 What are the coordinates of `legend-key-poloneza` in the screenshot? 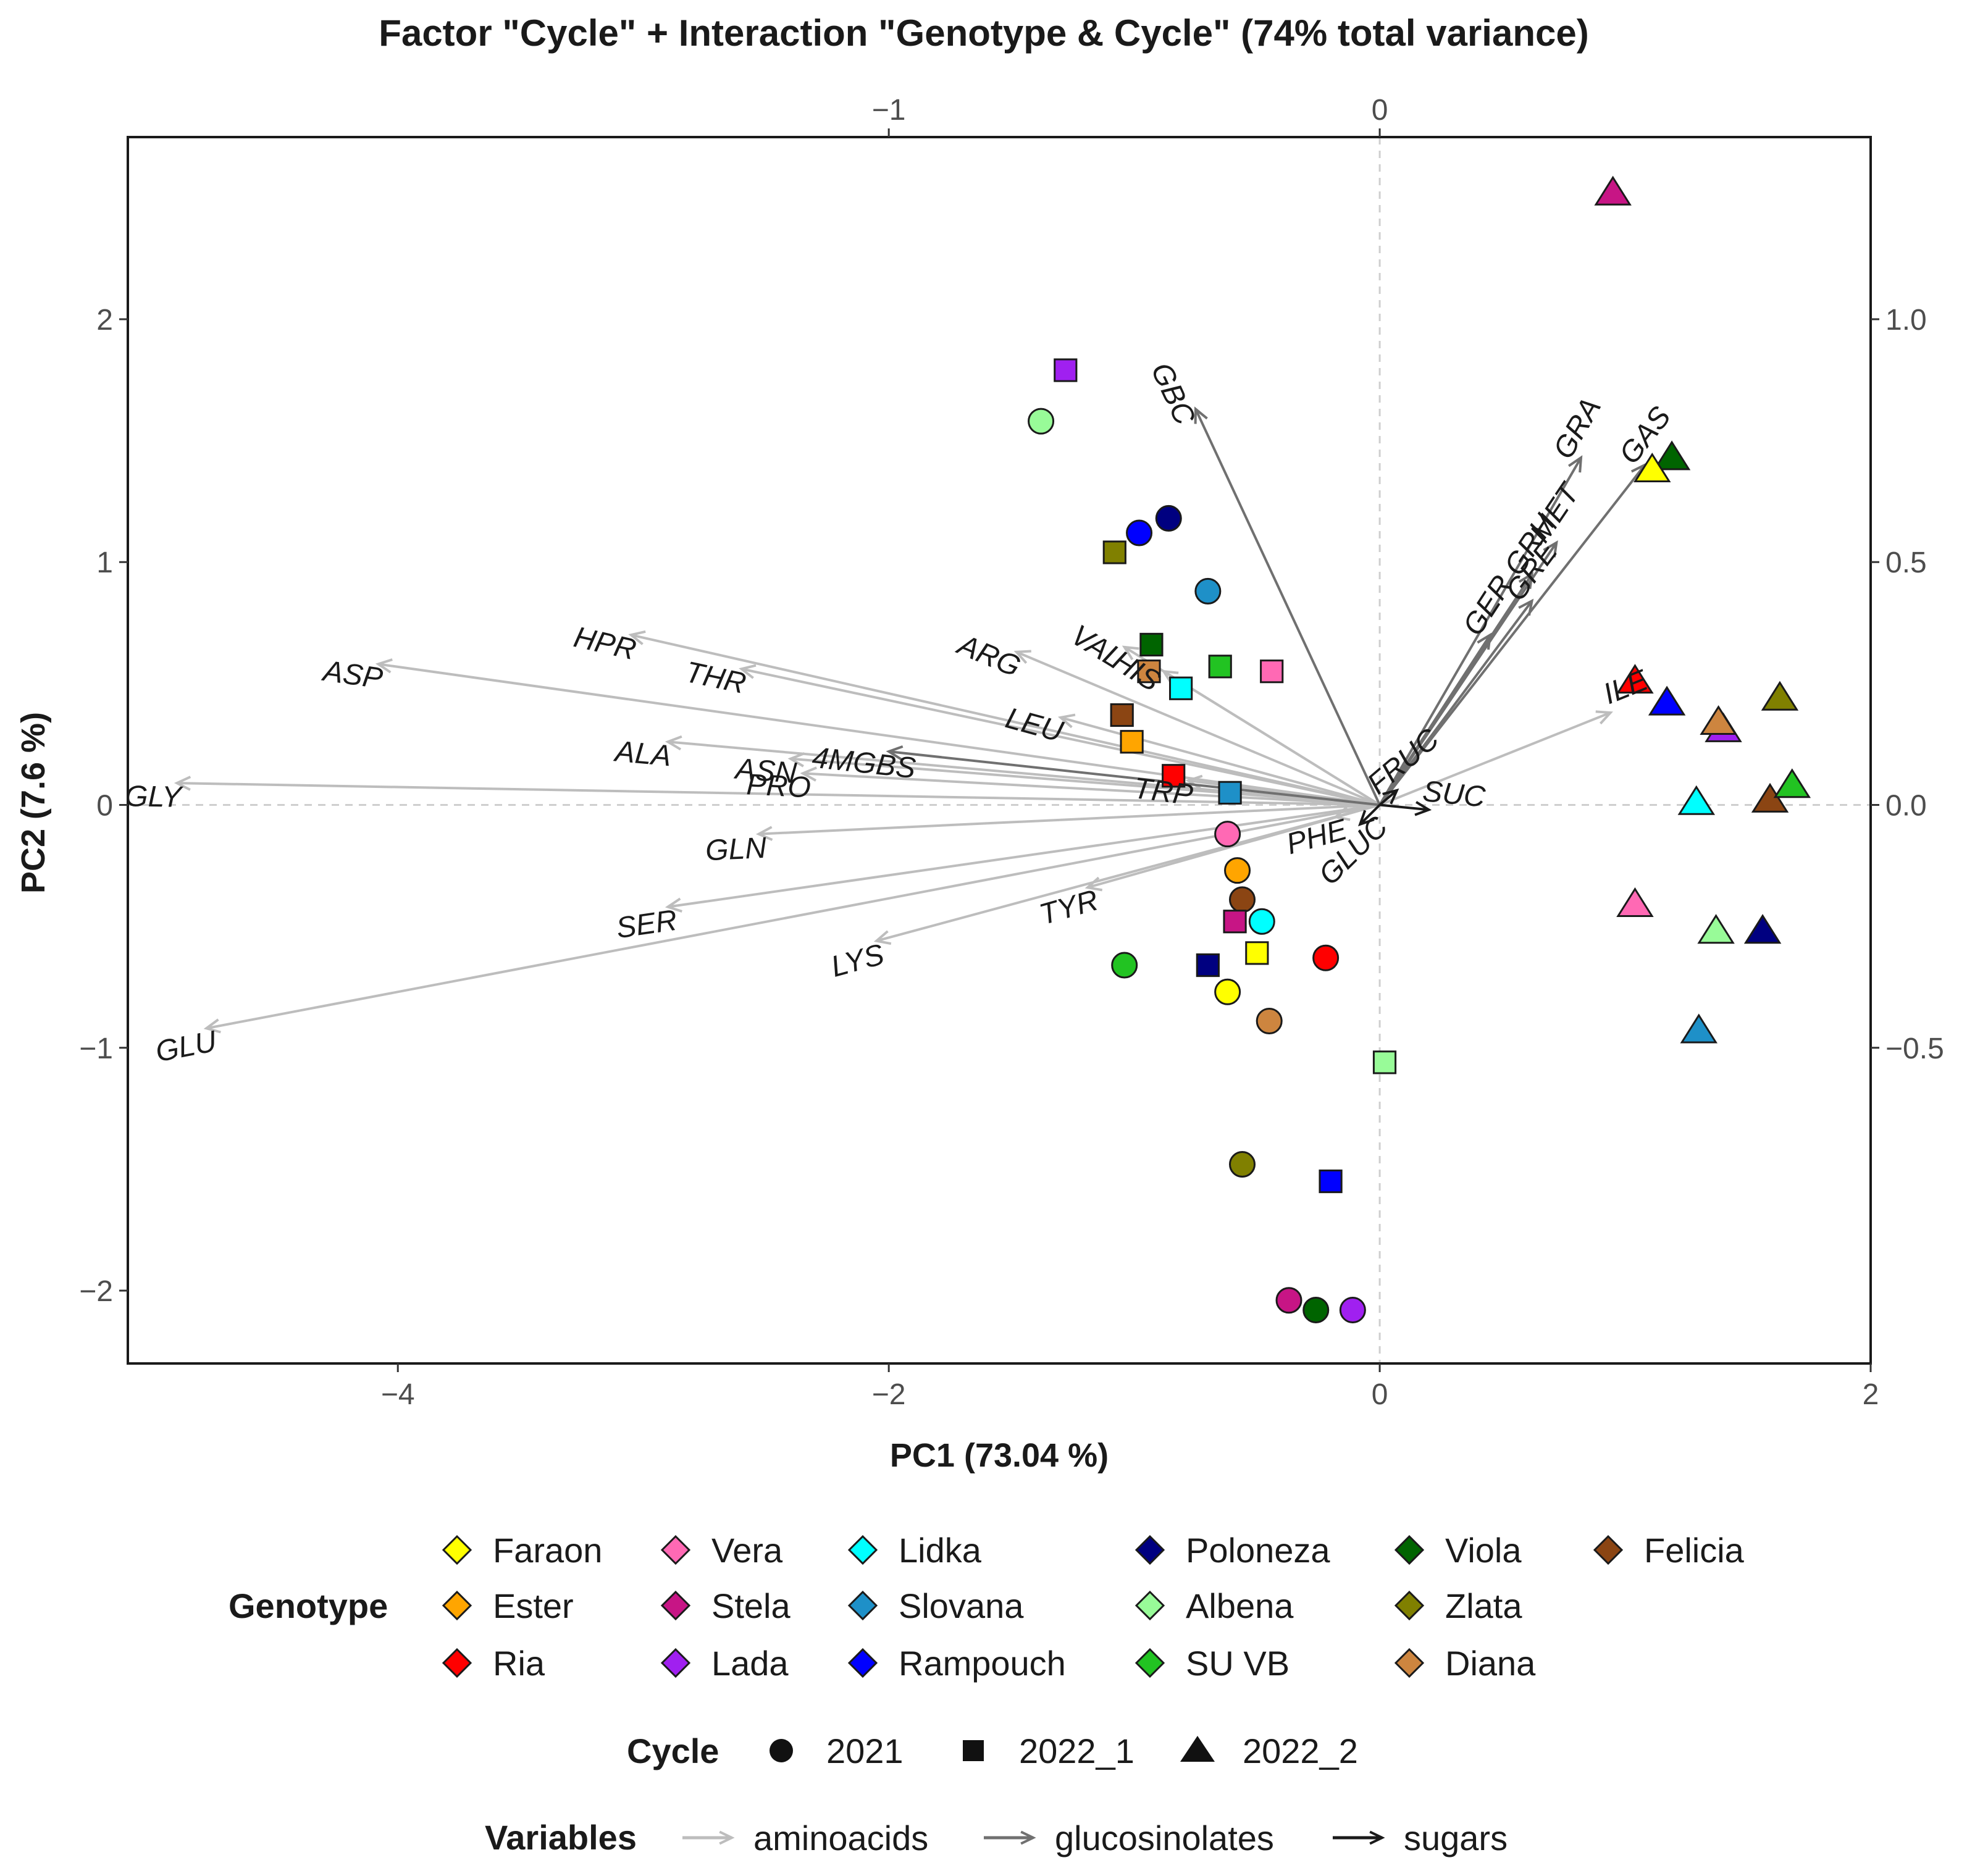 It's located at (1149, 1550).